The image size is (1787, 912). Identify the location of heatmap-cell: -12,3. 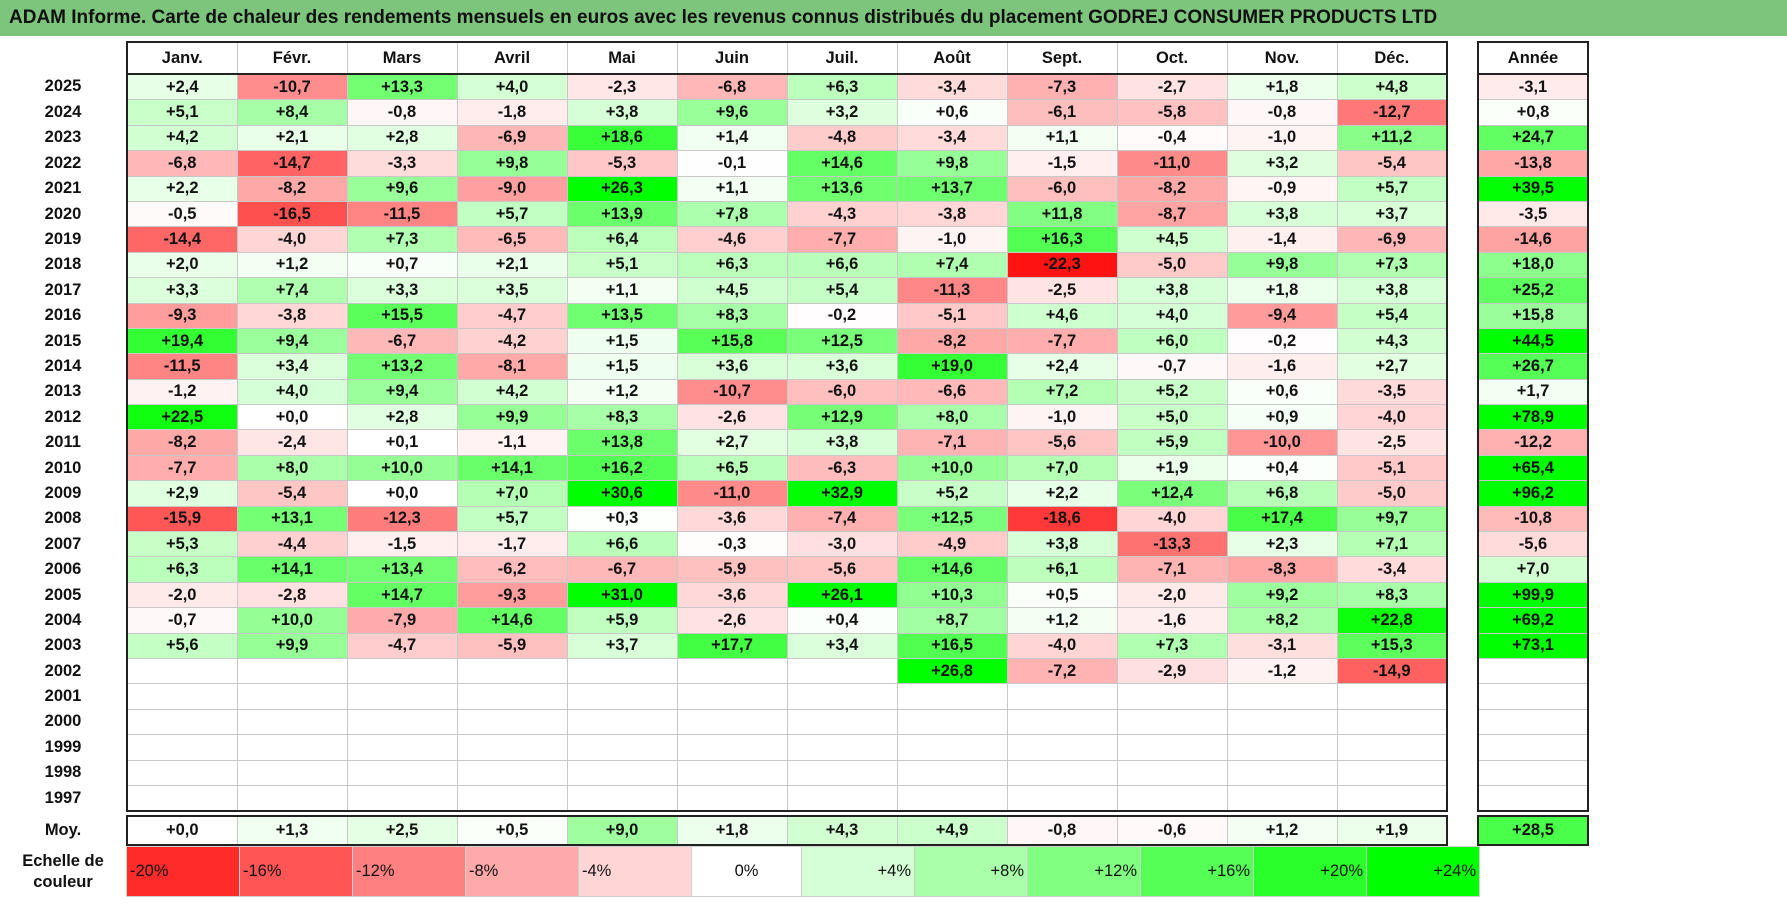
(402, 519).